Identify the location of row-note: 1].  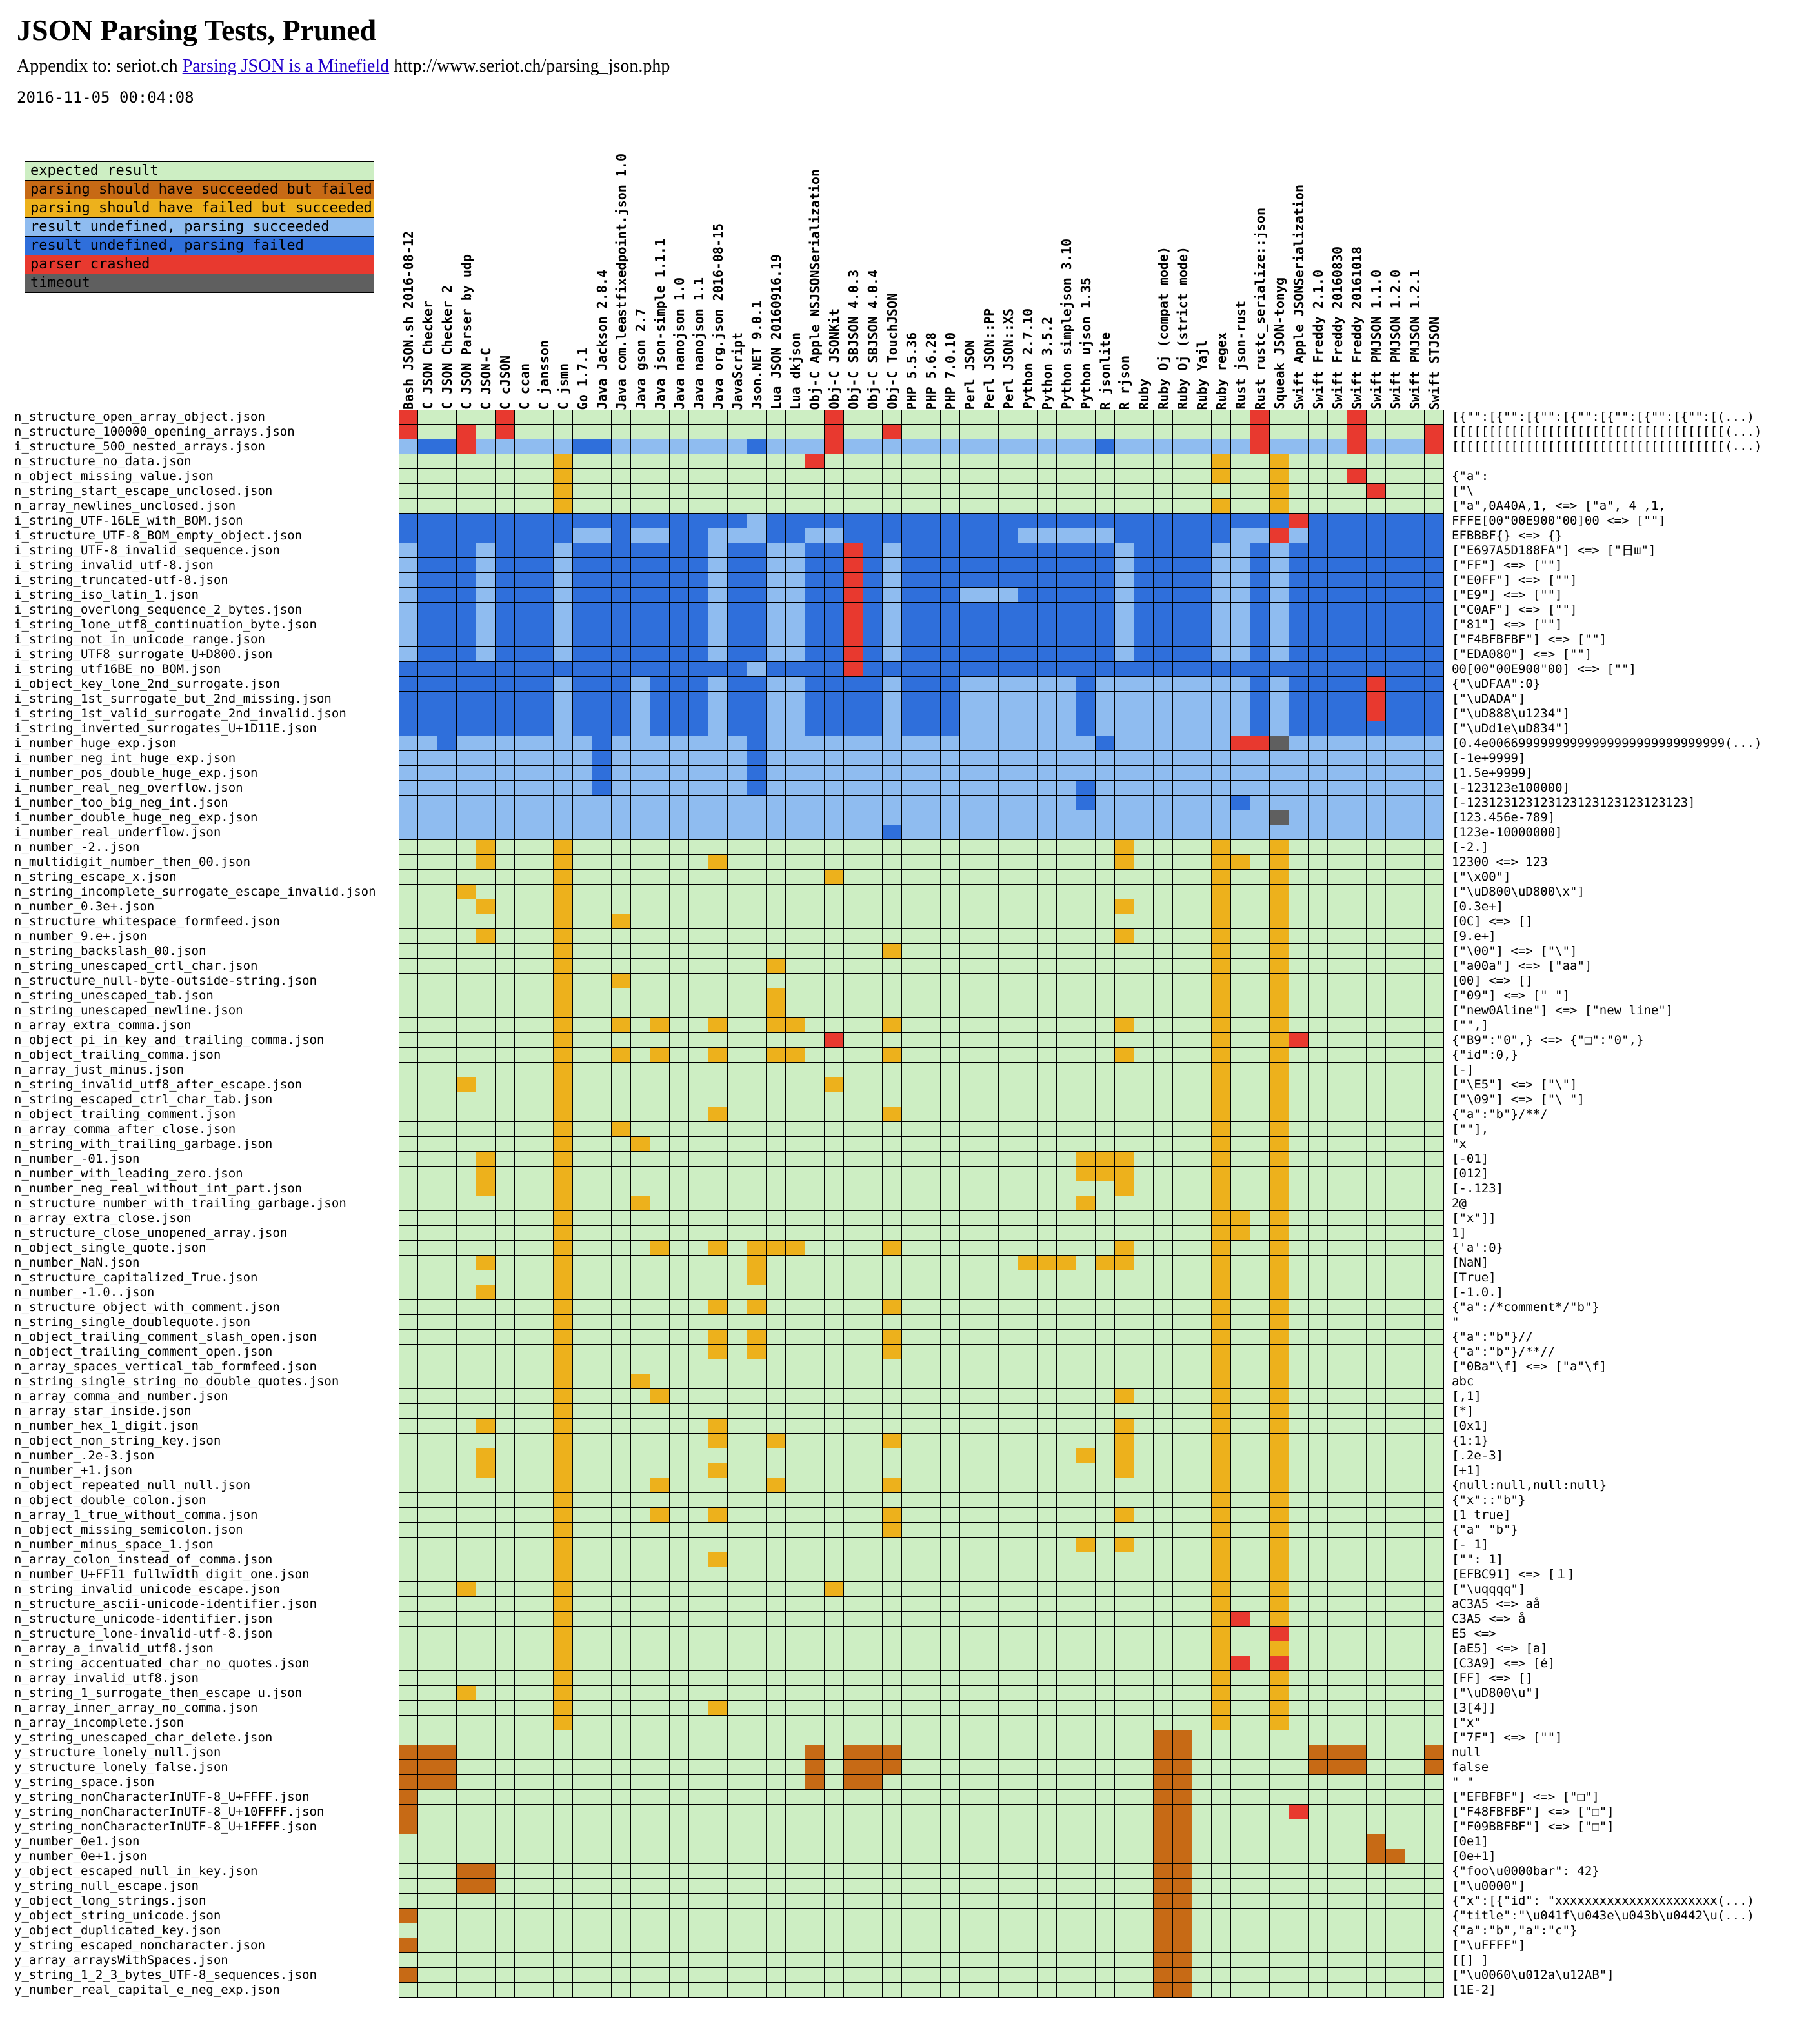
(1459, 1233).